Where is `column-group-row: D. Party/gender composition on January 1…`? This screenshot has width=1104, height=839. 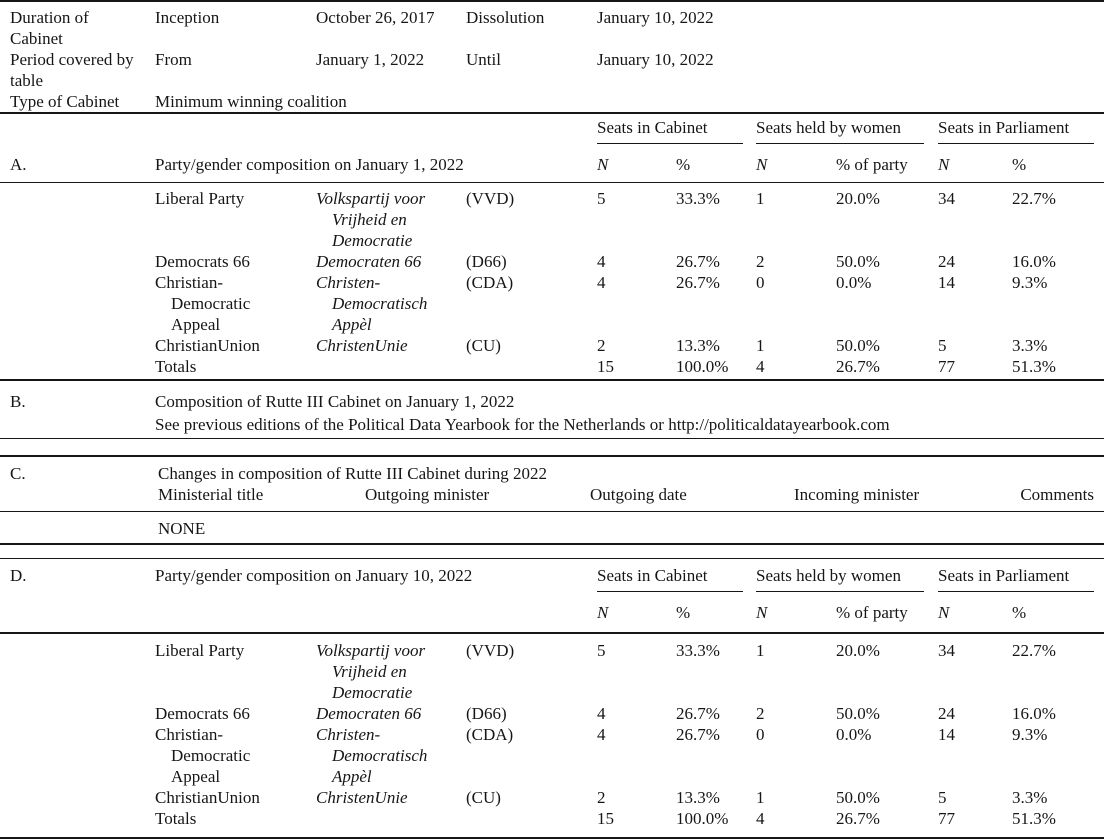
column-group-row: D. Party/gender composition on January 1… is located at coordinates (552, 578).